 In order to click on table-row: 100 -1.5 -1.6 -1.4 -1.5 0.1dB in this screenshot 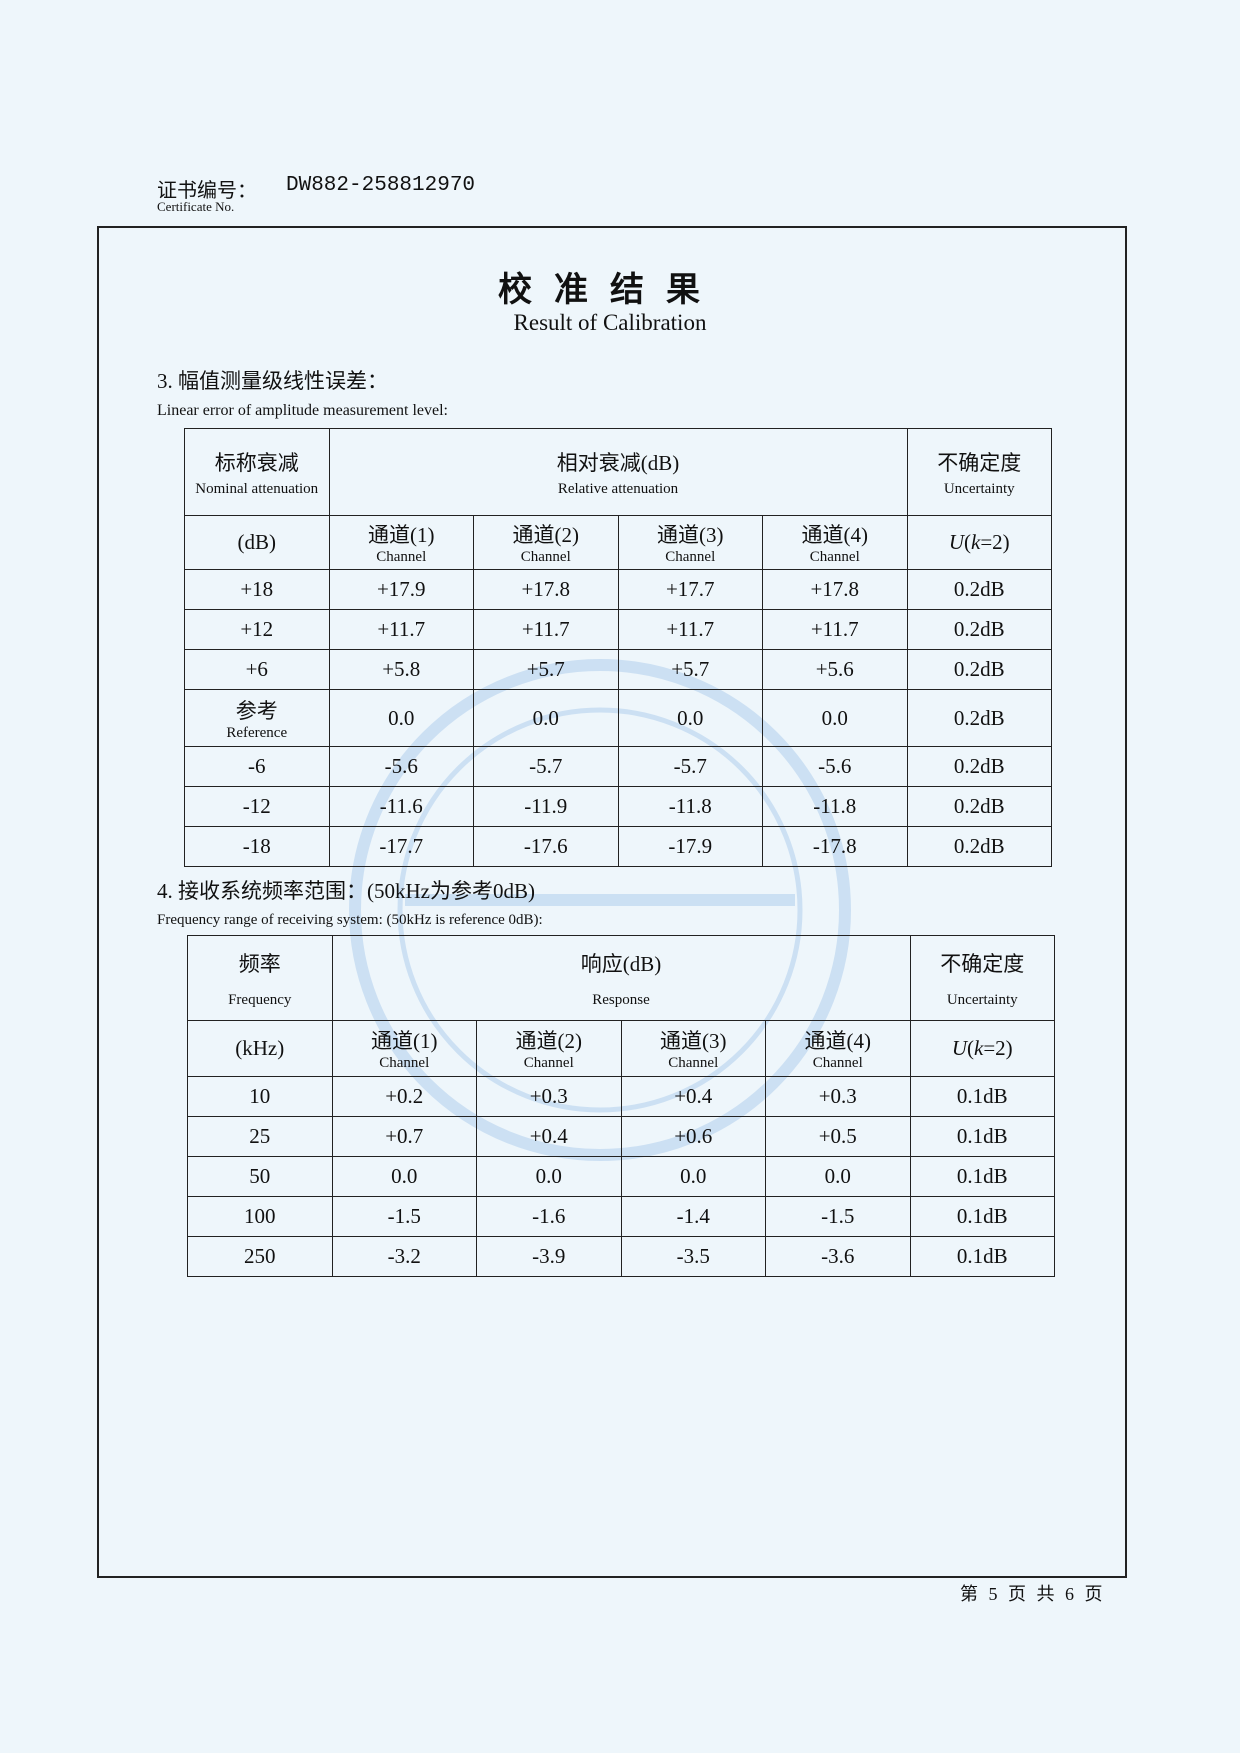, I will do `click(621, 1216)`.